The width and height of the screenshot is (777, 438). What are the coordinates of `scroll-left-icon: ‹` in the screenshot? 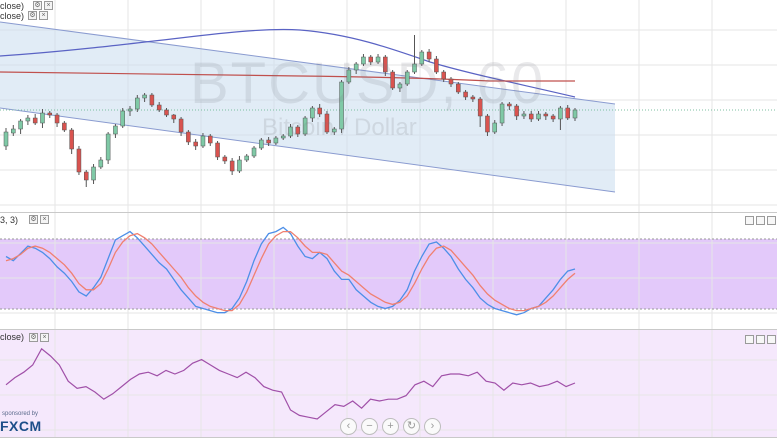 It's located at (348, 426).